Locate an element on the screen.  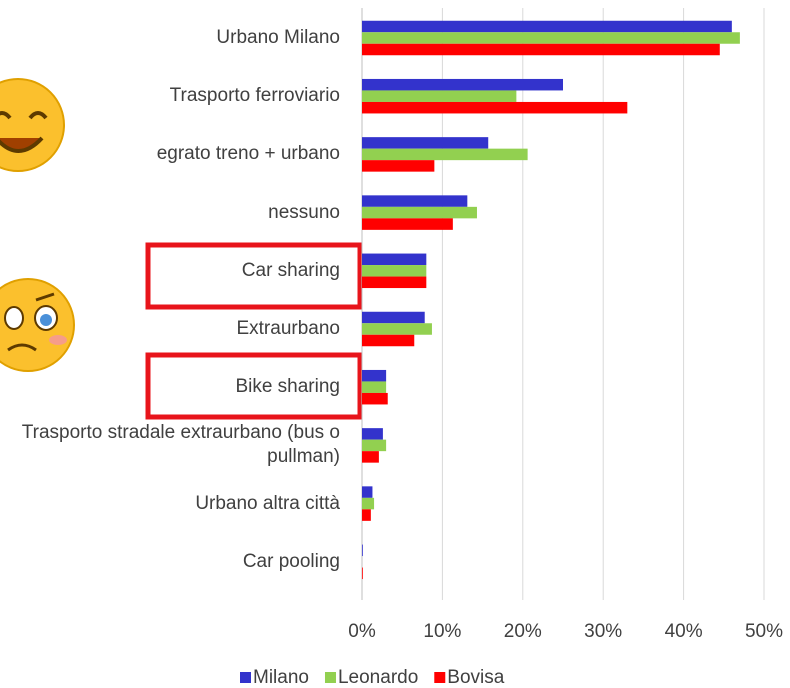
y-tick-label: nessuno is located at coordinates (304, 212).